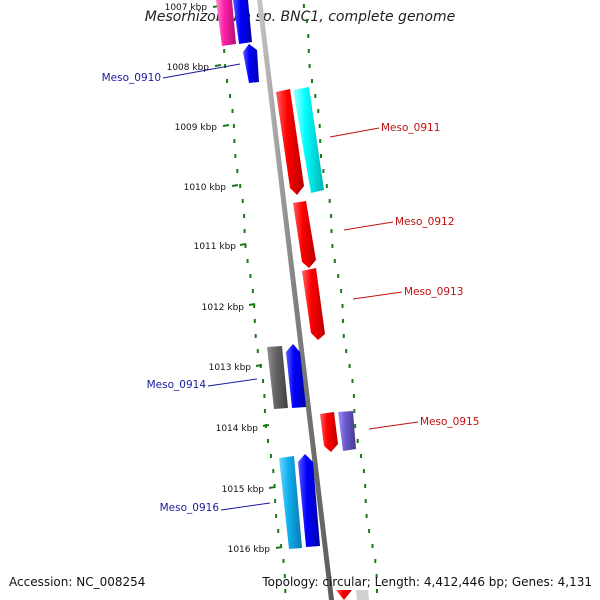  I want to click on gene-label-text: Meso_0915, so click(449, 422).